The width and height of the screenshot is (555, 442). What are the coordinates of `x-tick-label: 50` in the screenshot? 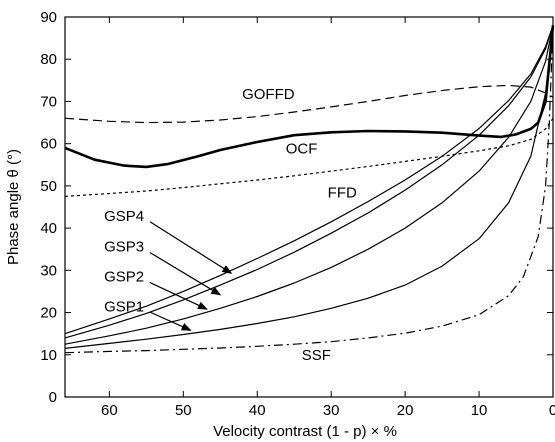 It's located at (183, 410).